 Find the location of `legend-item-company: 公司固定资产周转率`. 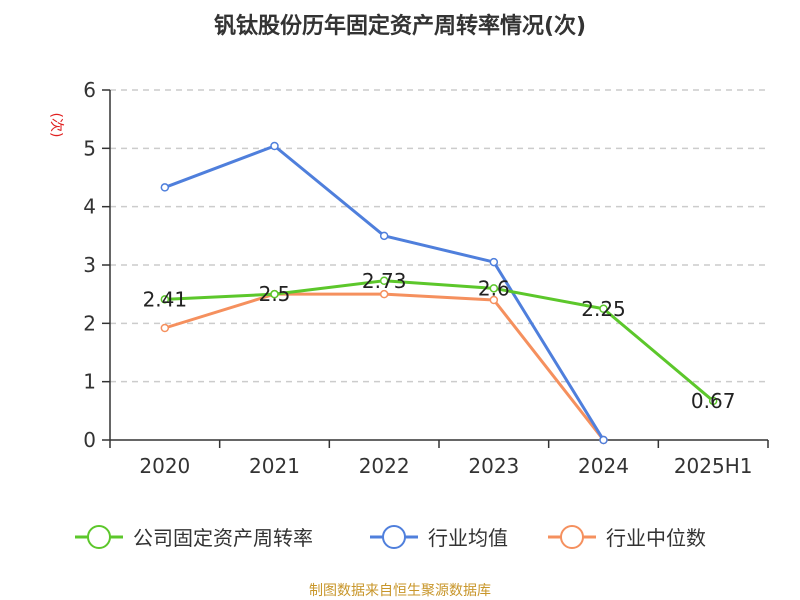

legend-item-company: 公司固定资产周转率 is located at coordinates (194, 537).